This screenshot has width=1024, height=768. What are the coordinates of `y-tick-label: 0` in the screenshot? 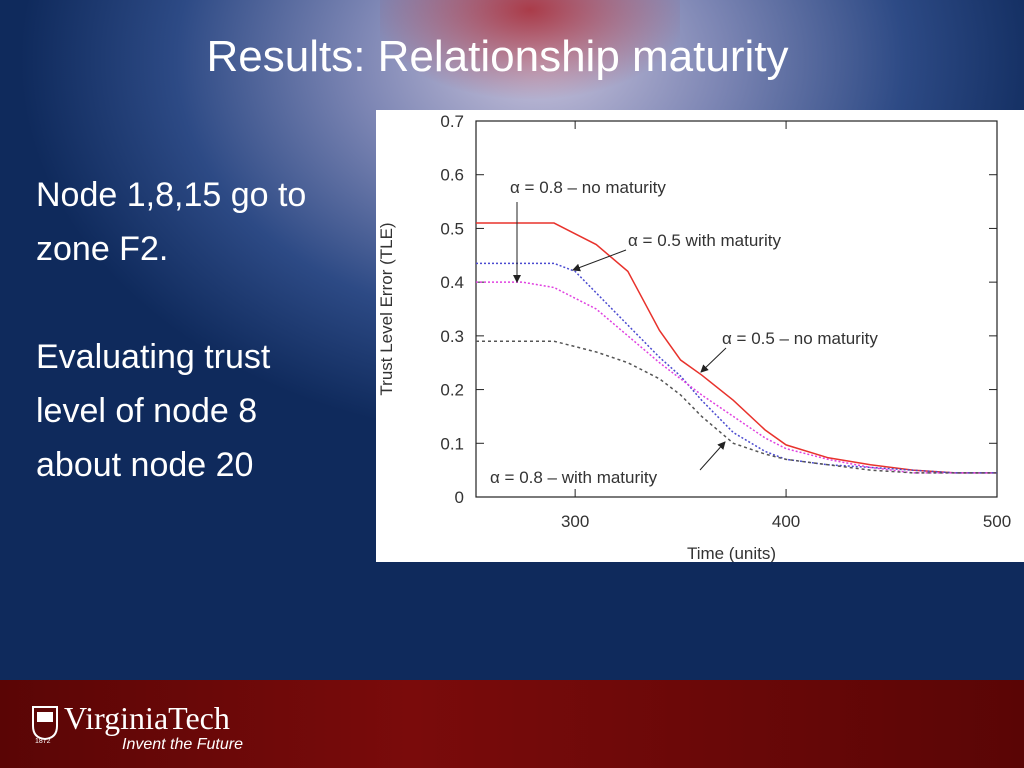 It's located at (459, 497).